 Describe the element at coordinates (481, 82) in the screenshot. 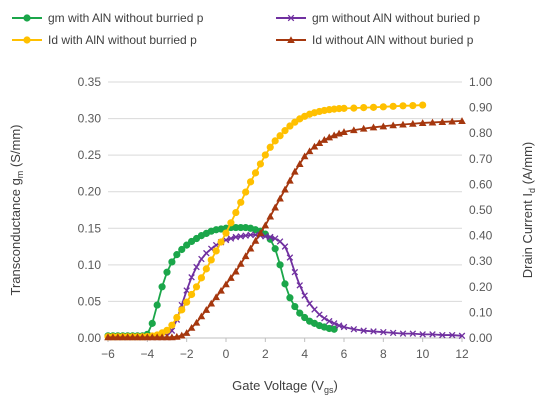

I see `y-right-tick-label: 1.00` at that location.